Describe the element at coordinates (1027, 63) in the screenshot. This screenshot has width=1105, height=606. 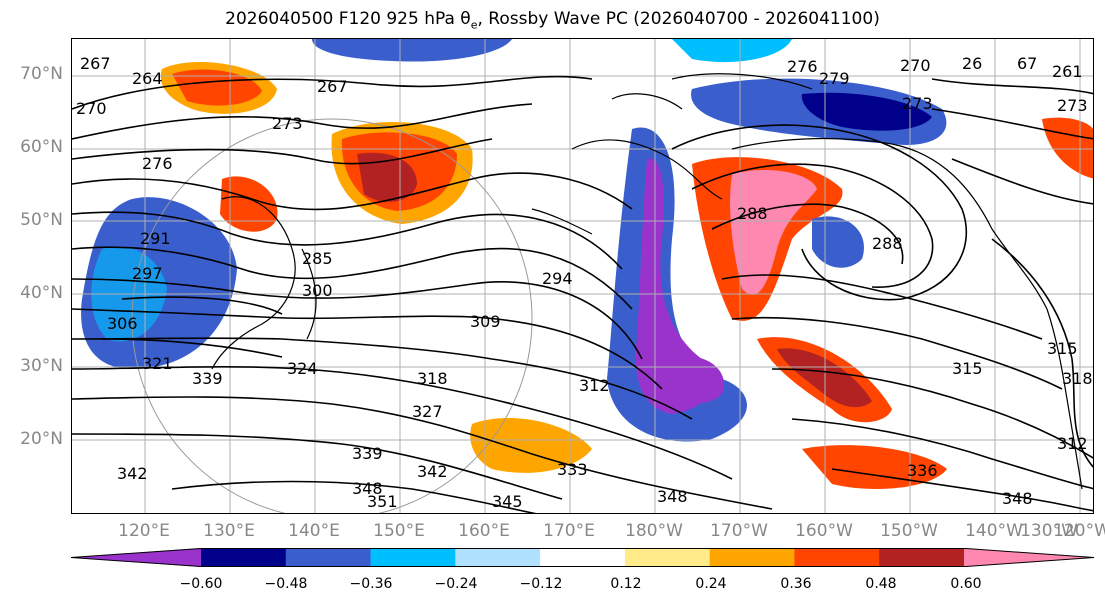
I see `contour-label: 67` at that location.